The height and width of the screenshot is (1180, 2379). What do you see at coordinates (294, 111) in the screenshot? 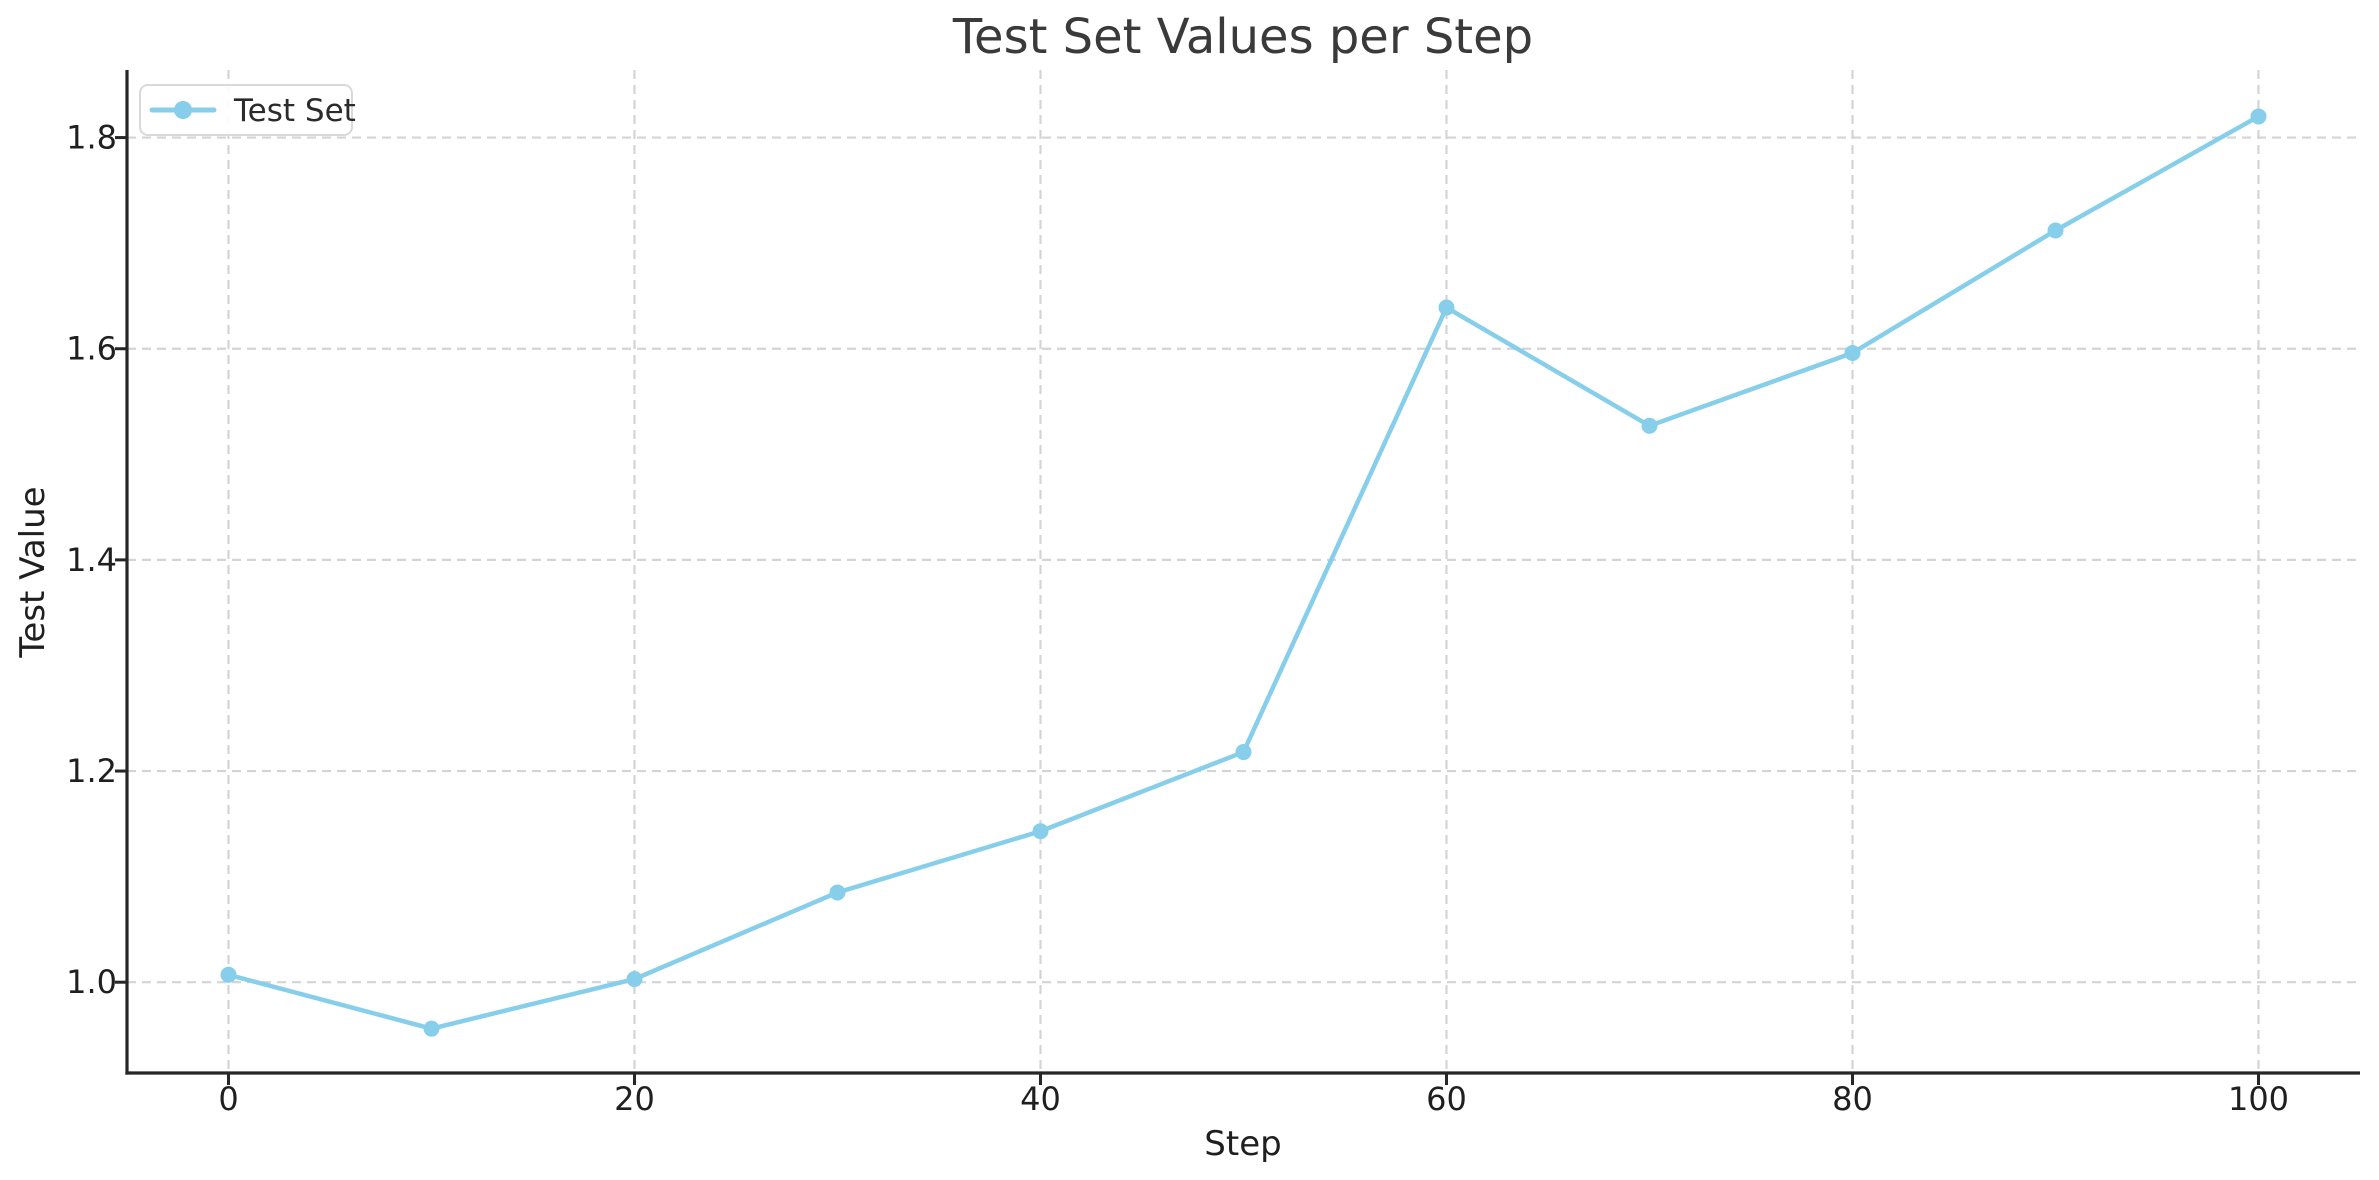
I see `legend-label: Test Set` at bounding box center [294, 111].